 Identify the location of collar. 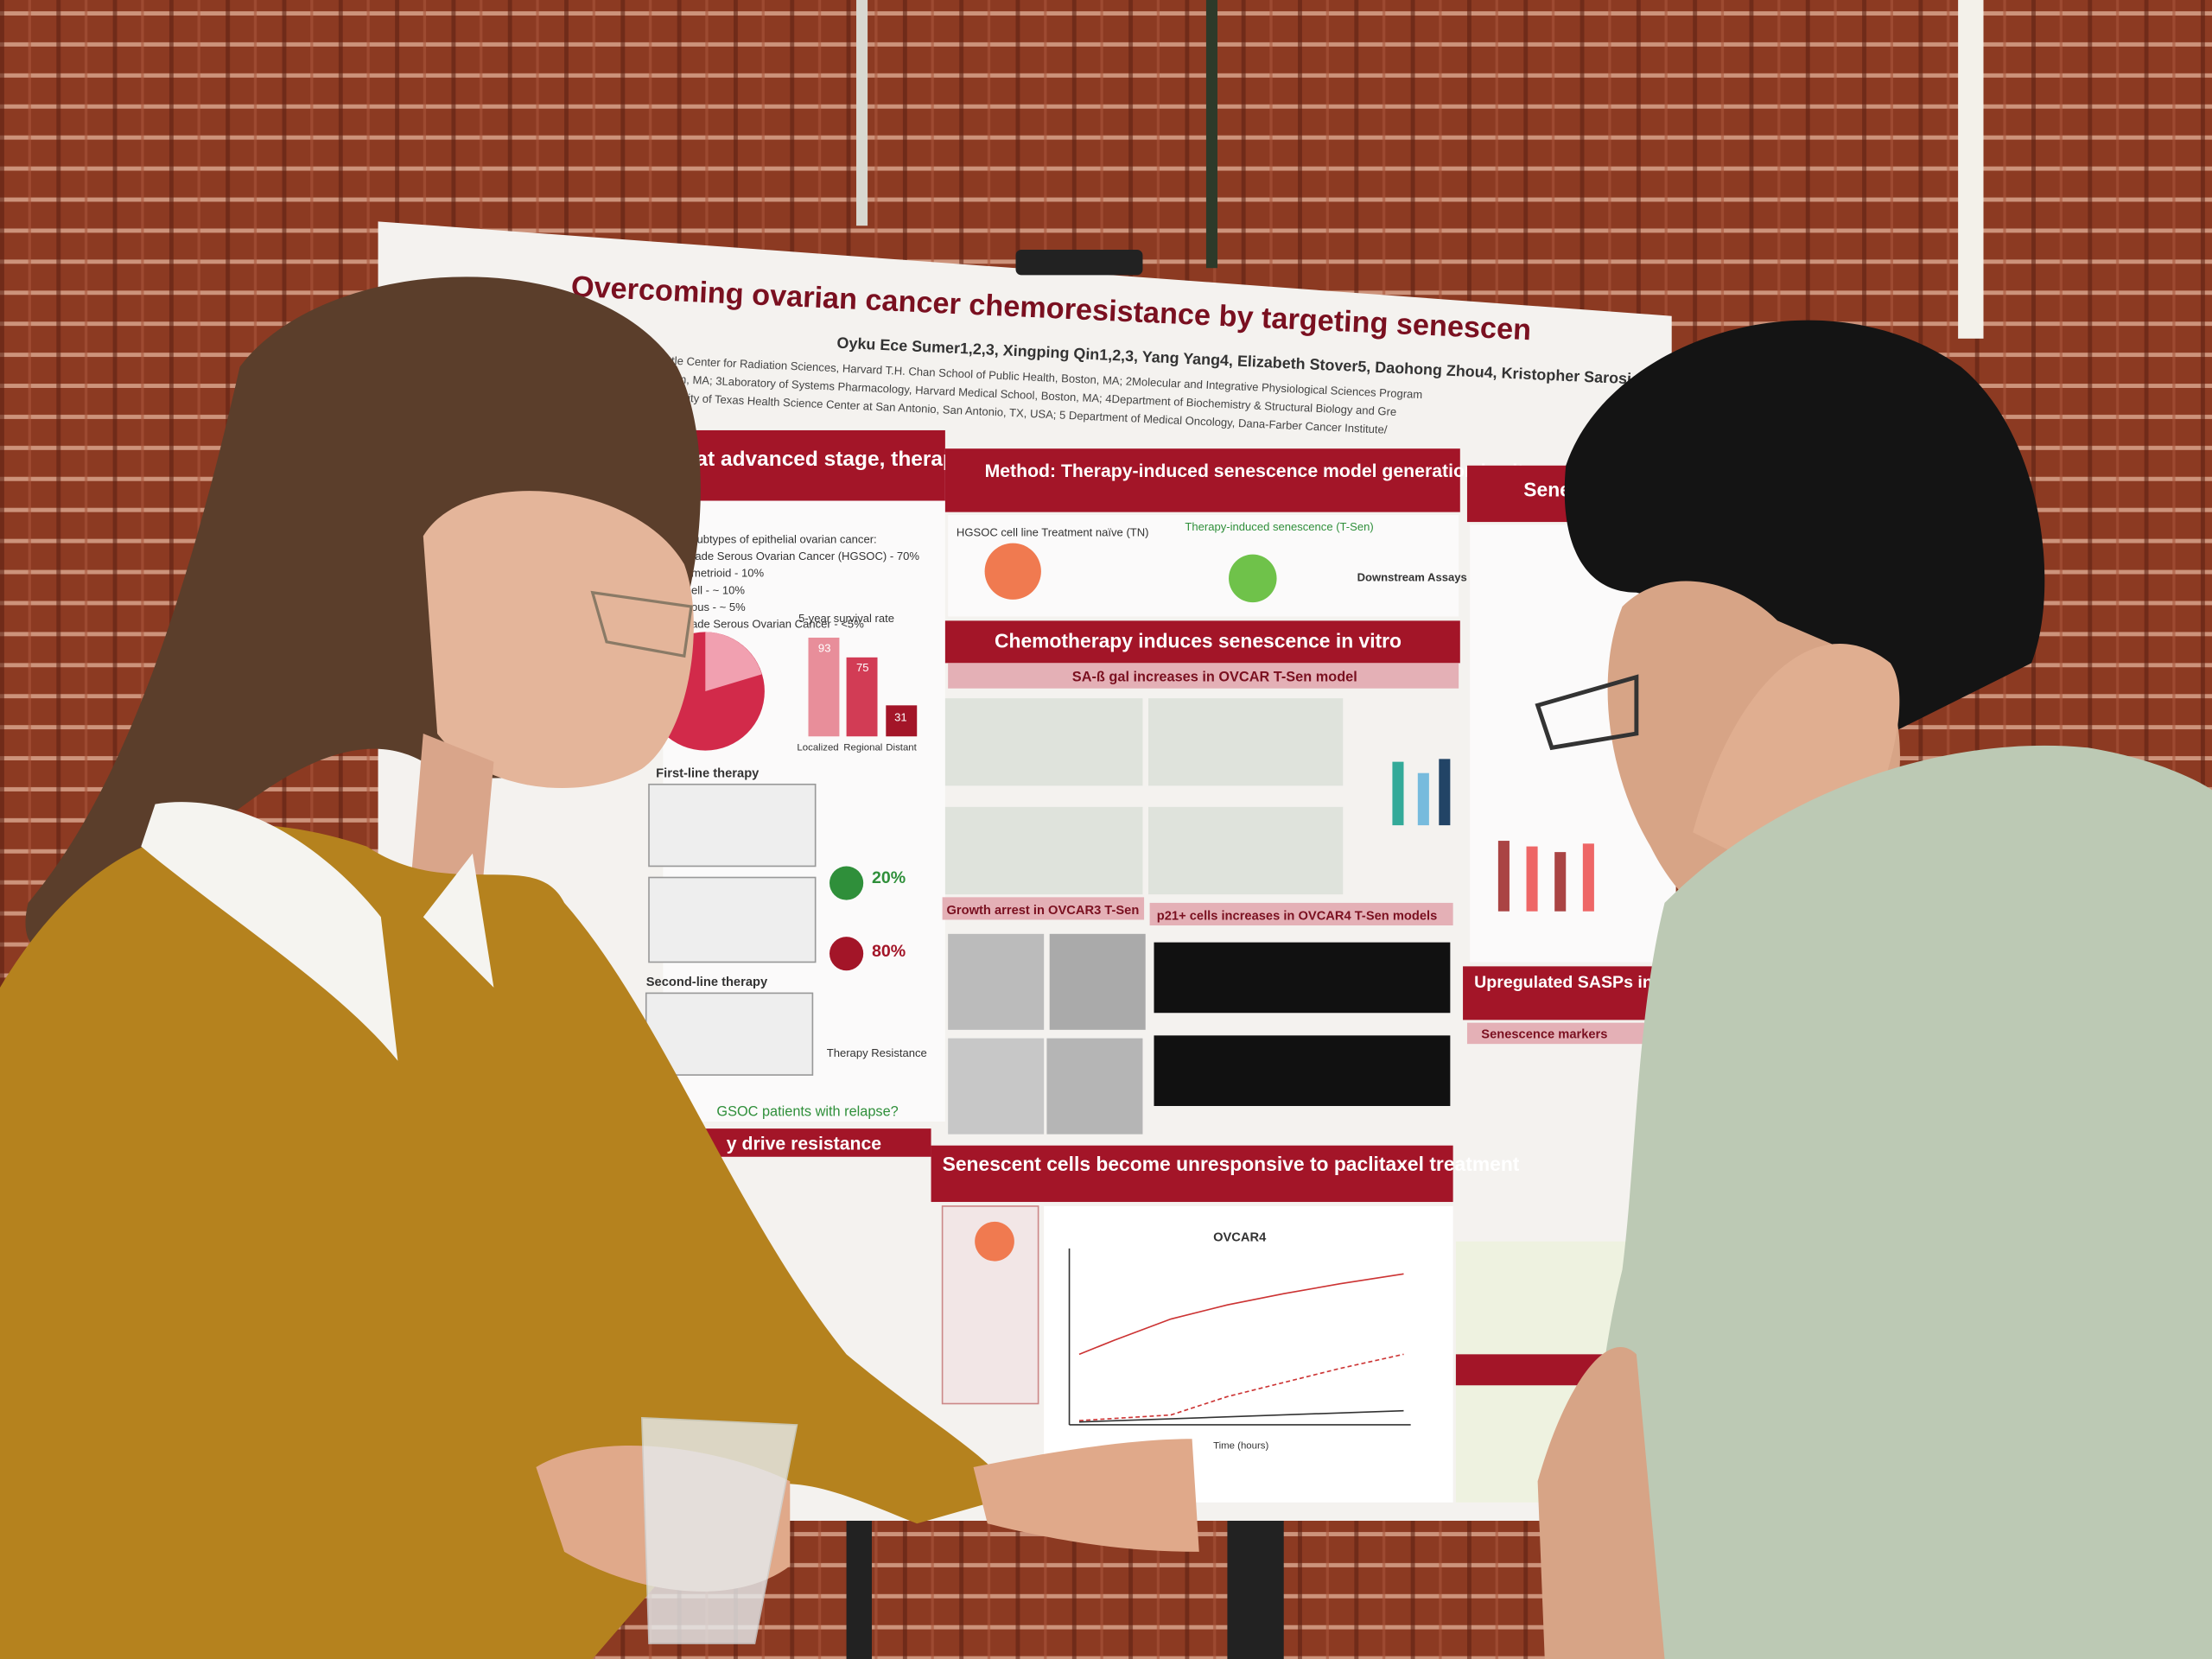
(317, 932).